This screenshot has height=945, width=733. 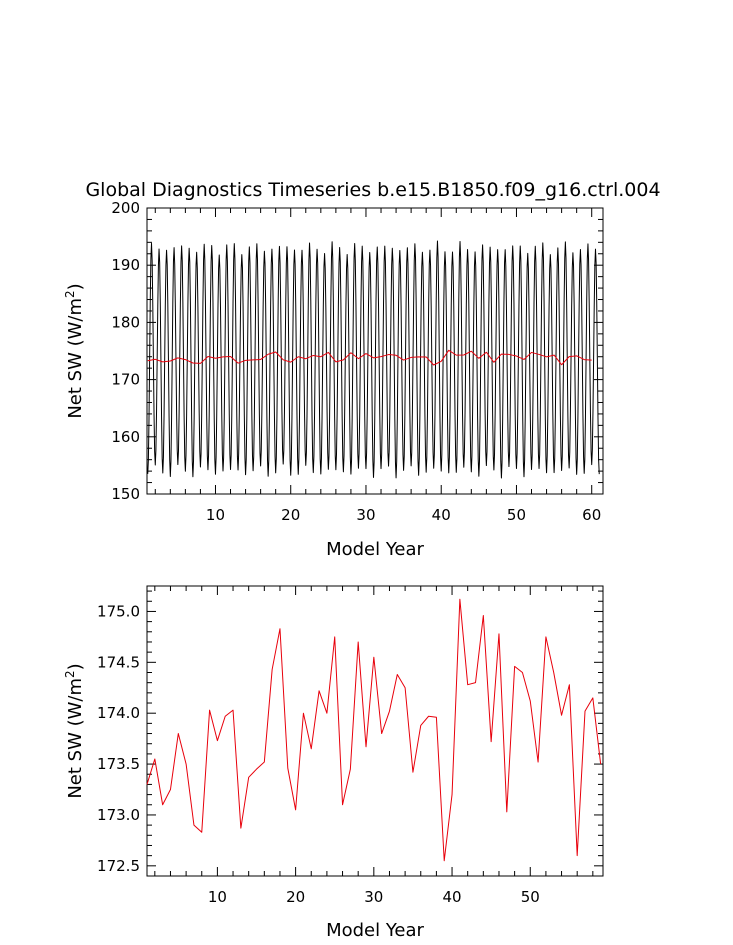 I want to click on bottom-ytick-label: 173.0, so click(x=118, y=815).